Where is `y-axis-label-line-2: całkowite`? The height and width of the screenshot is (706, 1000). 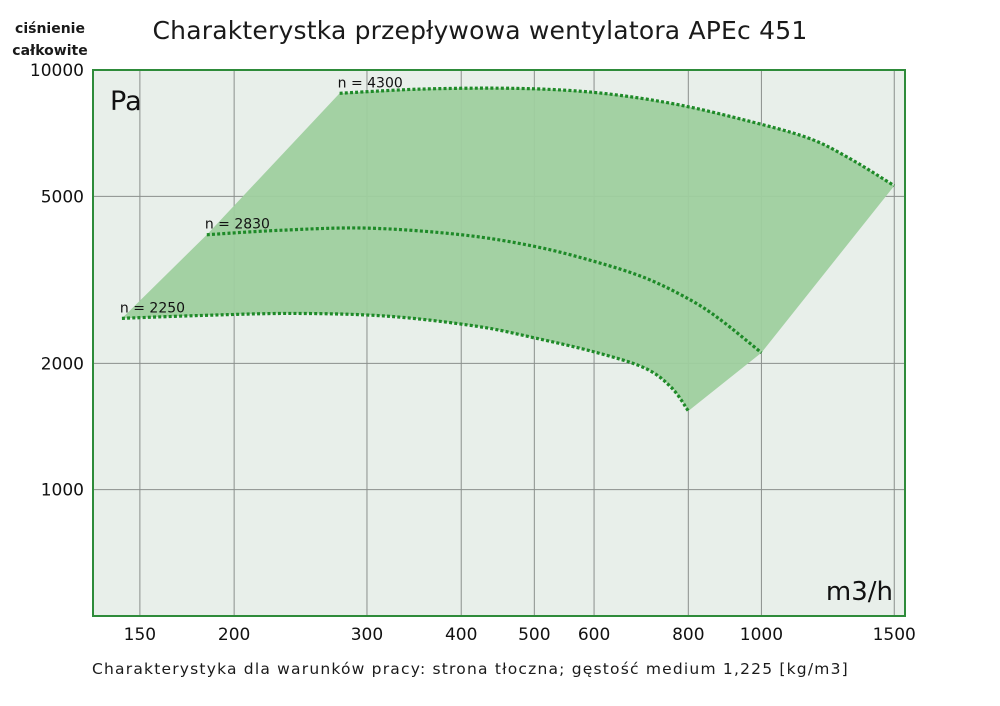
y-axis-label-line-2: całkowite is located at coordinates (50, 51).